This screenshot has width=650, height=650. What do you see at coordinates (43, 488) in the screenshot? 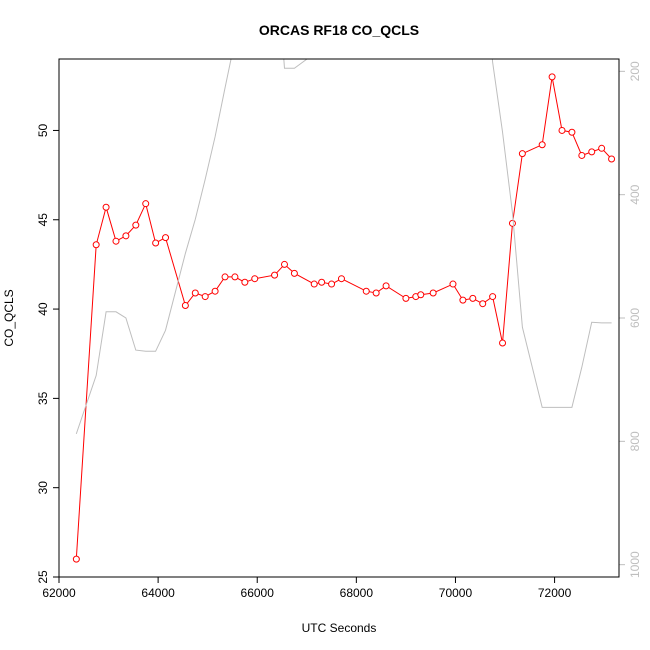
I see `y-tick-label: 30` at bounding box center [43, 488].